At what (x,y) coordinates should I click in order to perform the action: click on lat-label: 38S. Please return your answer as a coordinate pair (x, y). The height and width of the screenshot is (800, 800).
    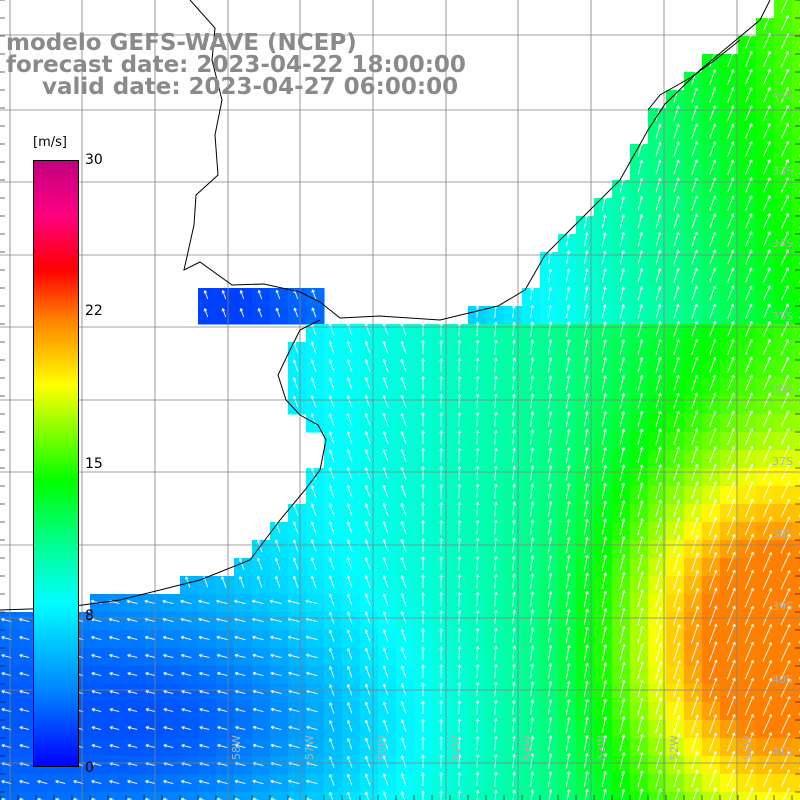
    Looking at the image, I should click on (782, 534).